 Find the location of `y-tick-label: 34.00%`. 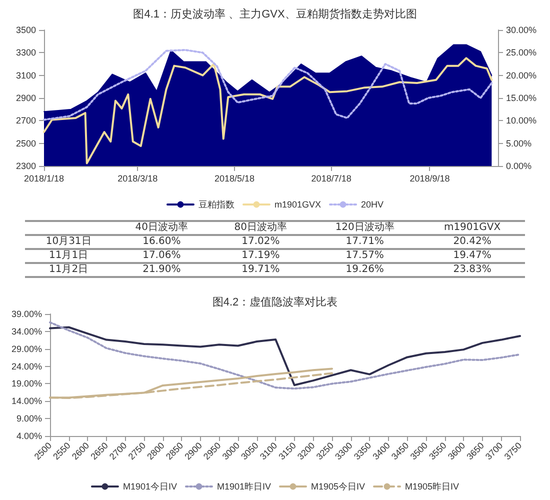

y-tick-label: 34.00% is located at coordinates (26, 331).